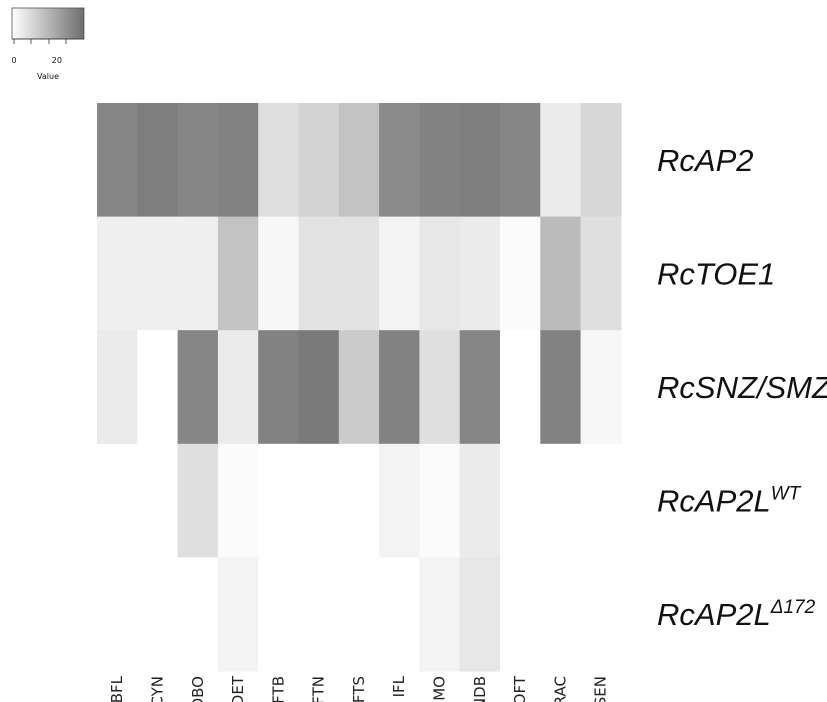 This screenshot has height=702, width=827. What do you see at coordinates (13, 60) in the screenshot?
I see `color-key-tick-label: 0` at bounding box center [13, 60].